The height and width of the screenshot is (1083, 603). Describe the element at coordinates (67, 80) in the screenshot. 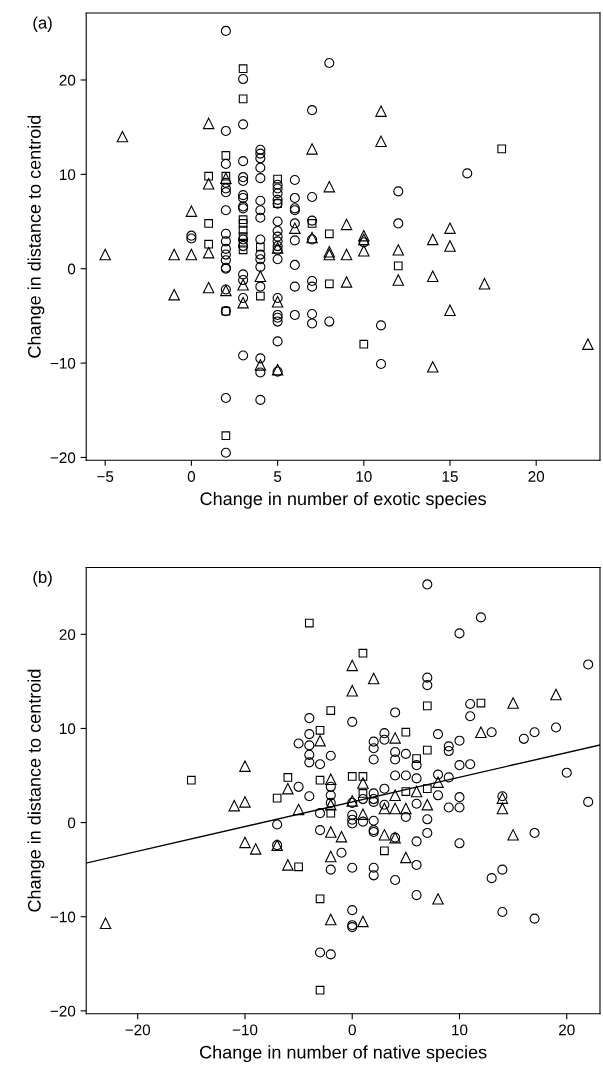

I see `y-tick-label: 20` at that location.